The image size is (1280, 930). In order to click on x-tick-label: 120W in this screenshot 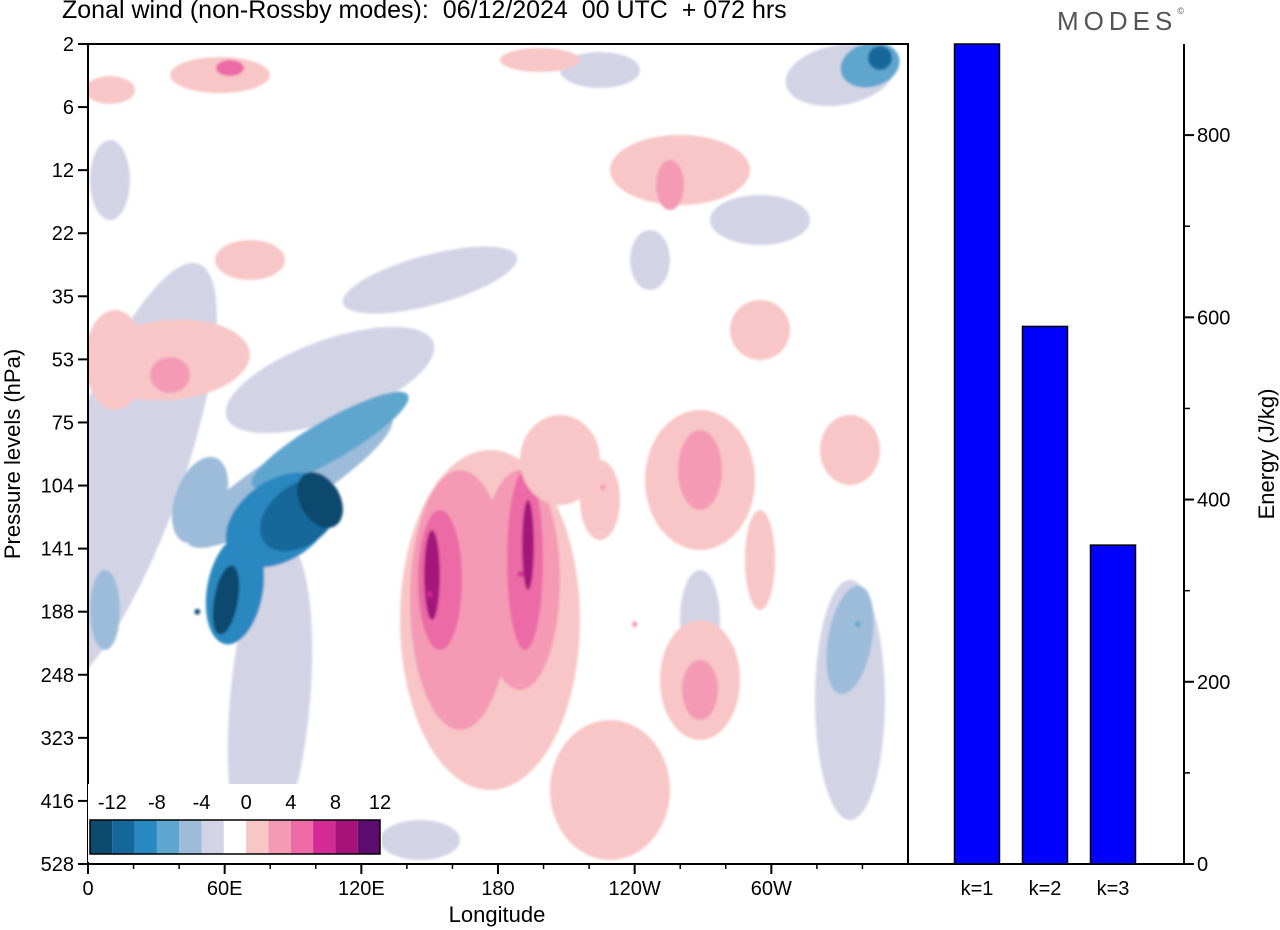, I will do `click(635, 889)`.